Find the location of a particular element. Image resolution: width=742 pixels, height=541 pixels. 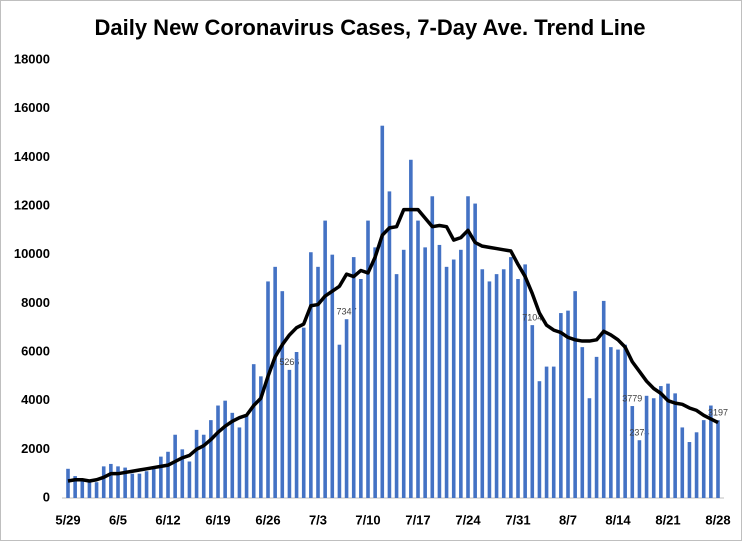

y-tick-label: 6000 is located at coordinates (35, 350).